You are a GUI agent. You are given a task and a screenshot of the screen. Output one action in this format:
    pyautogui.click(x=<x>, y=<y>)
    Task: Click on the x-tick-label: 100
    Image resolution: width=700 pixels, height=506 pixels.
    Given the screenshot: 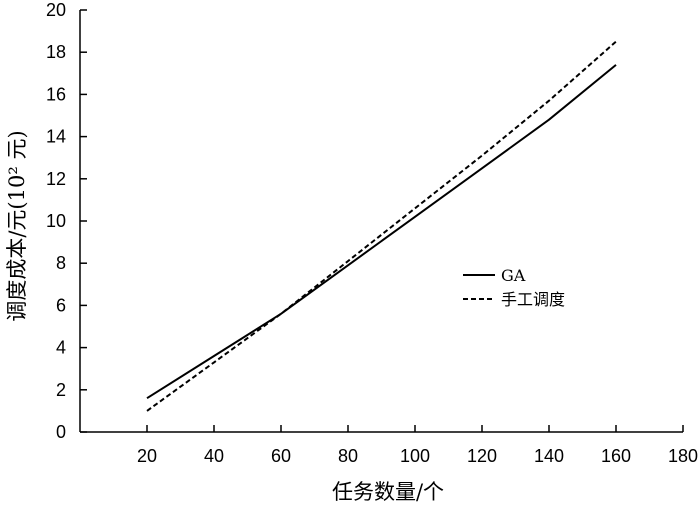 What is the action you would take?
    pyautogui.click(x=415, y=456)
    